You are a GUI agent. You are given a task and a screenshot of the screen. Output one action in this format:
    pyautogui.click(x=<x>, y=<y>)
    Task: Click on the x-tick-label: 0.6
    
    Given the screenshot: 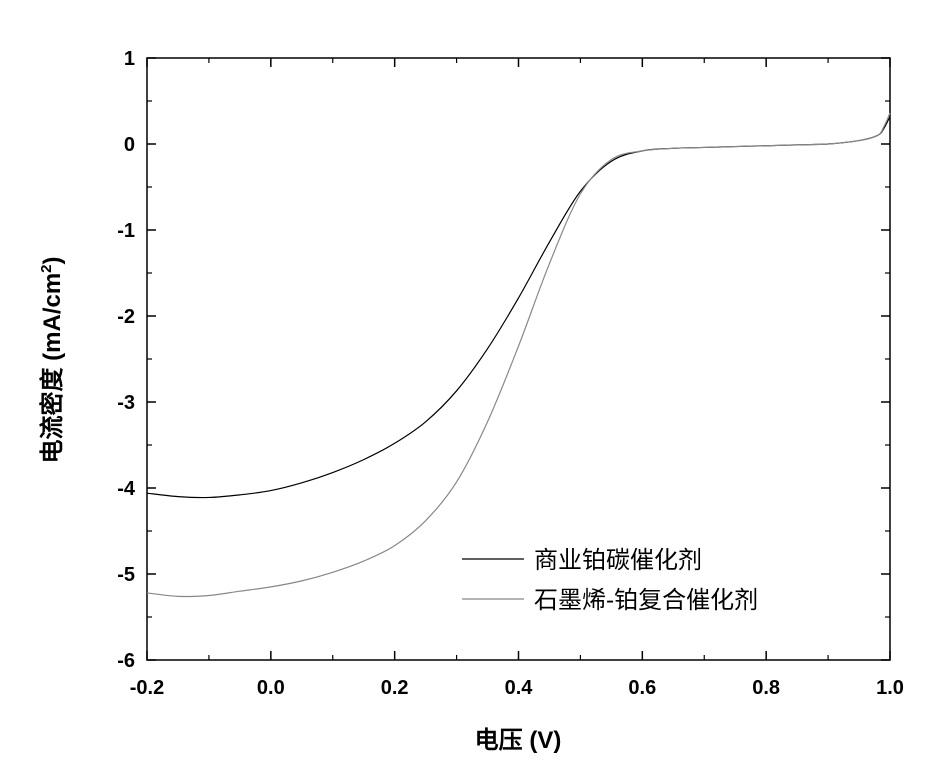 What is the action you would take?
    pyautogui.click(x=642, y=688)
    